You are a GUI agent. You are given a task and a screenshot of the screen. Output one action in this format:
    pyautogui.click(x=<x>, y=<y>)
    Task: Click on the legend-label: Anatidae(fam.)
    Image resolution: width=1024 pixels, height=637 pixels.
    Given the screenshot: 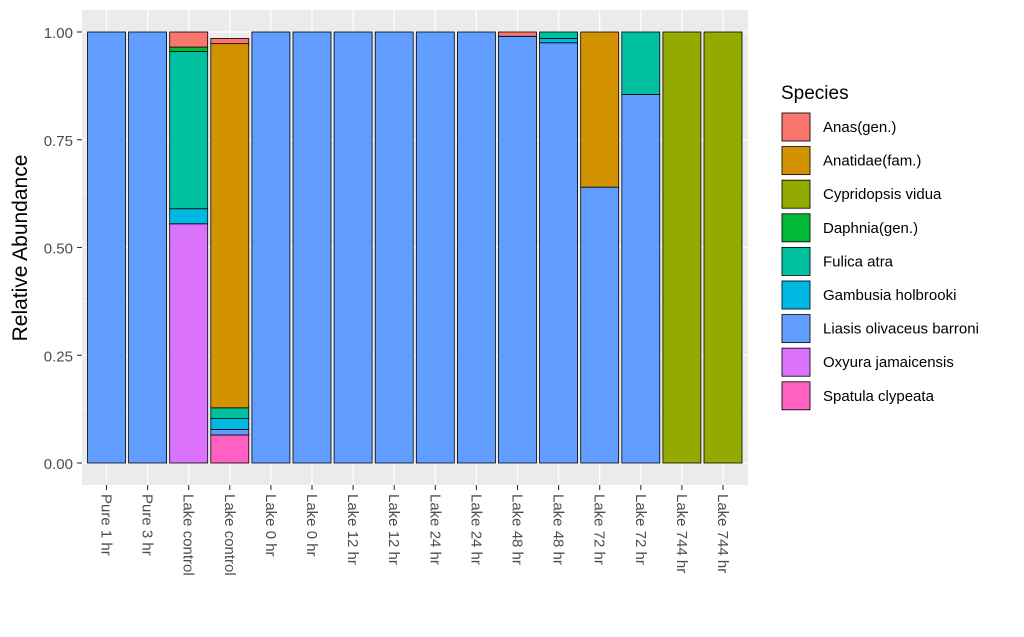 What is the action you would take?
    pyautogui.click(x=872, y=161)
    